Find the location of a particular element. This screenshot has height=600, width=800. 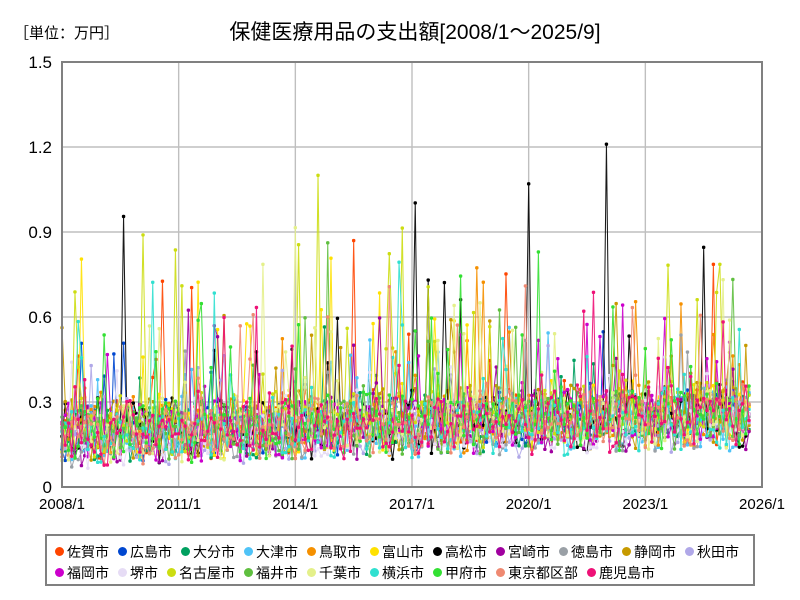

legend-label: 大分市 is located at coordinates (214, 551).